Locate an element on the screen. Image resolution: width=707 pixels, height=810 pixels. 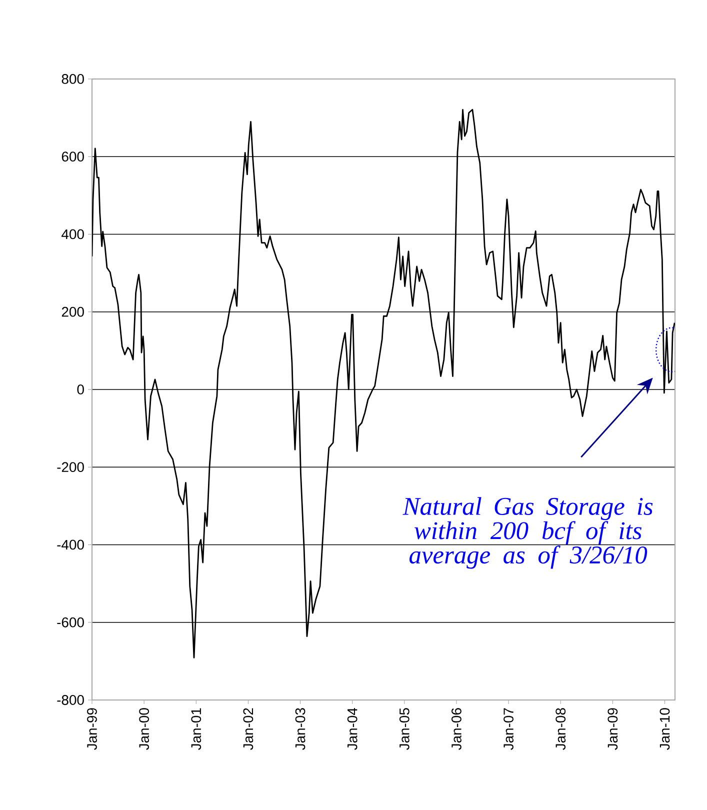
y-tick-label: 400 is located at coordinates (73, 234).